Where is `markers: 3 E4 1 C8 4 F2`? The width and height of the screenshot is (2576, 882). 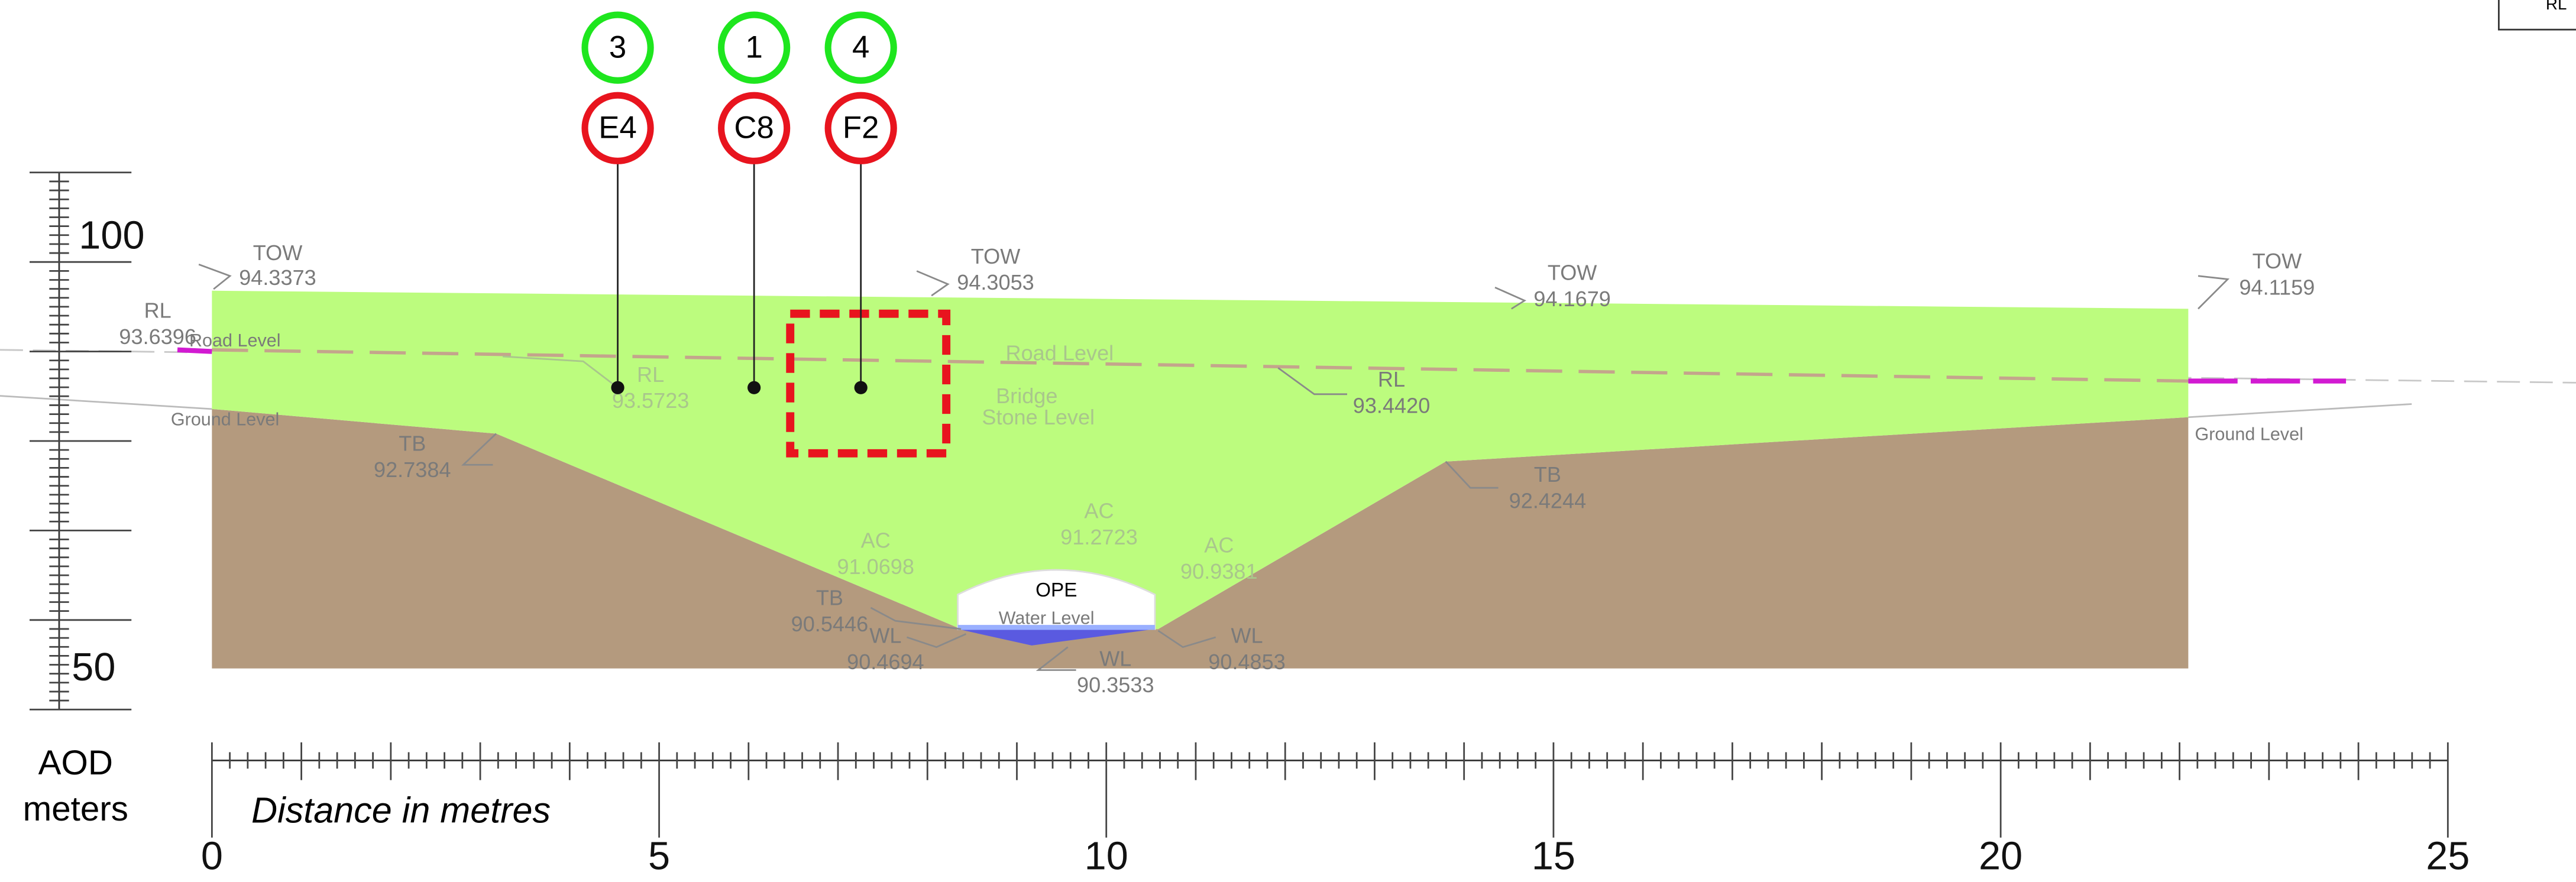
markers: 3 E4 1 C8 4 F2 is located at coordinates (739, 202).